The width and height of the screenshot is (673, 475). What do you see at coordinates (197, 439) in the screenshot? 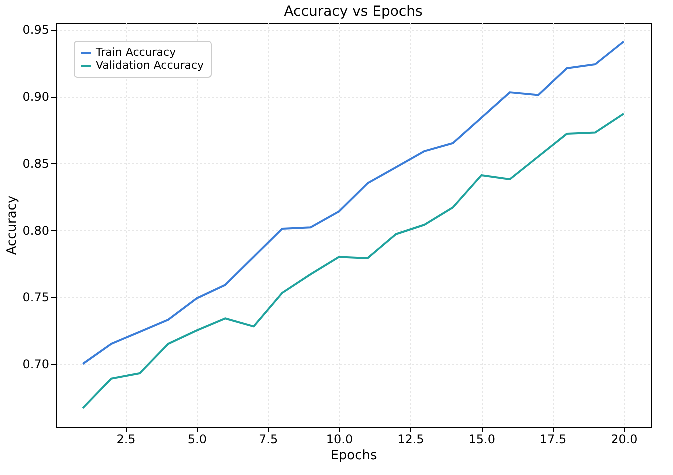
I see `x-tick-label: 5.0` at bounding box center [197, 439].